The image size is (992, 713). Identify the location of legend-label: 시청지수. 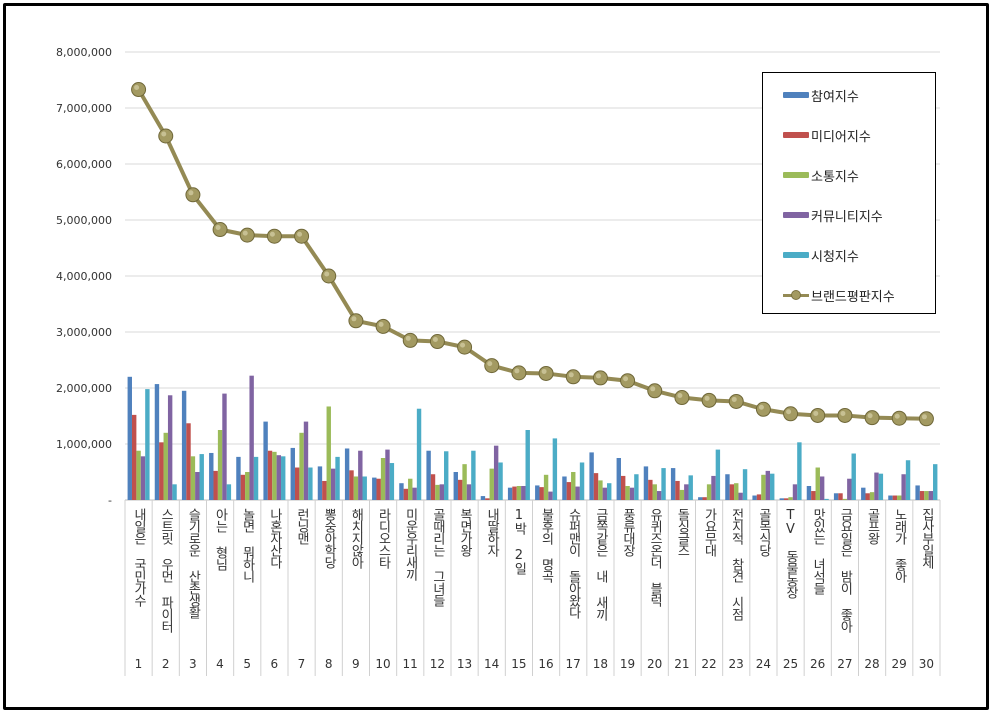
(835, 257).